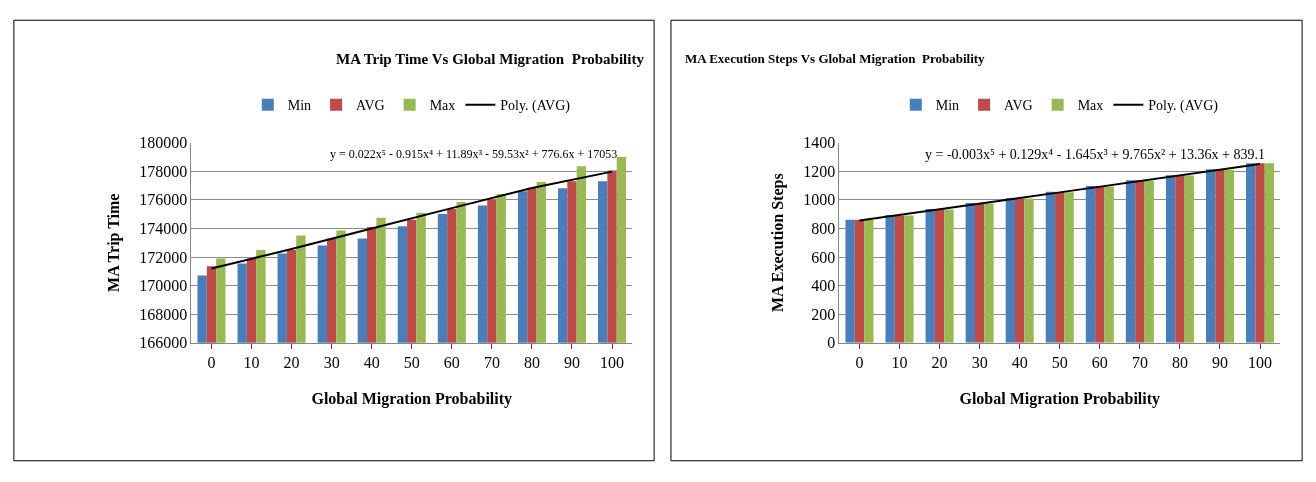 The width and height of the screenshot is (1316, 482). What do you see at coordinates (819, 171) in the screenshot?
I see `y-tick-label: 1200` at bounding box center [819, 171].